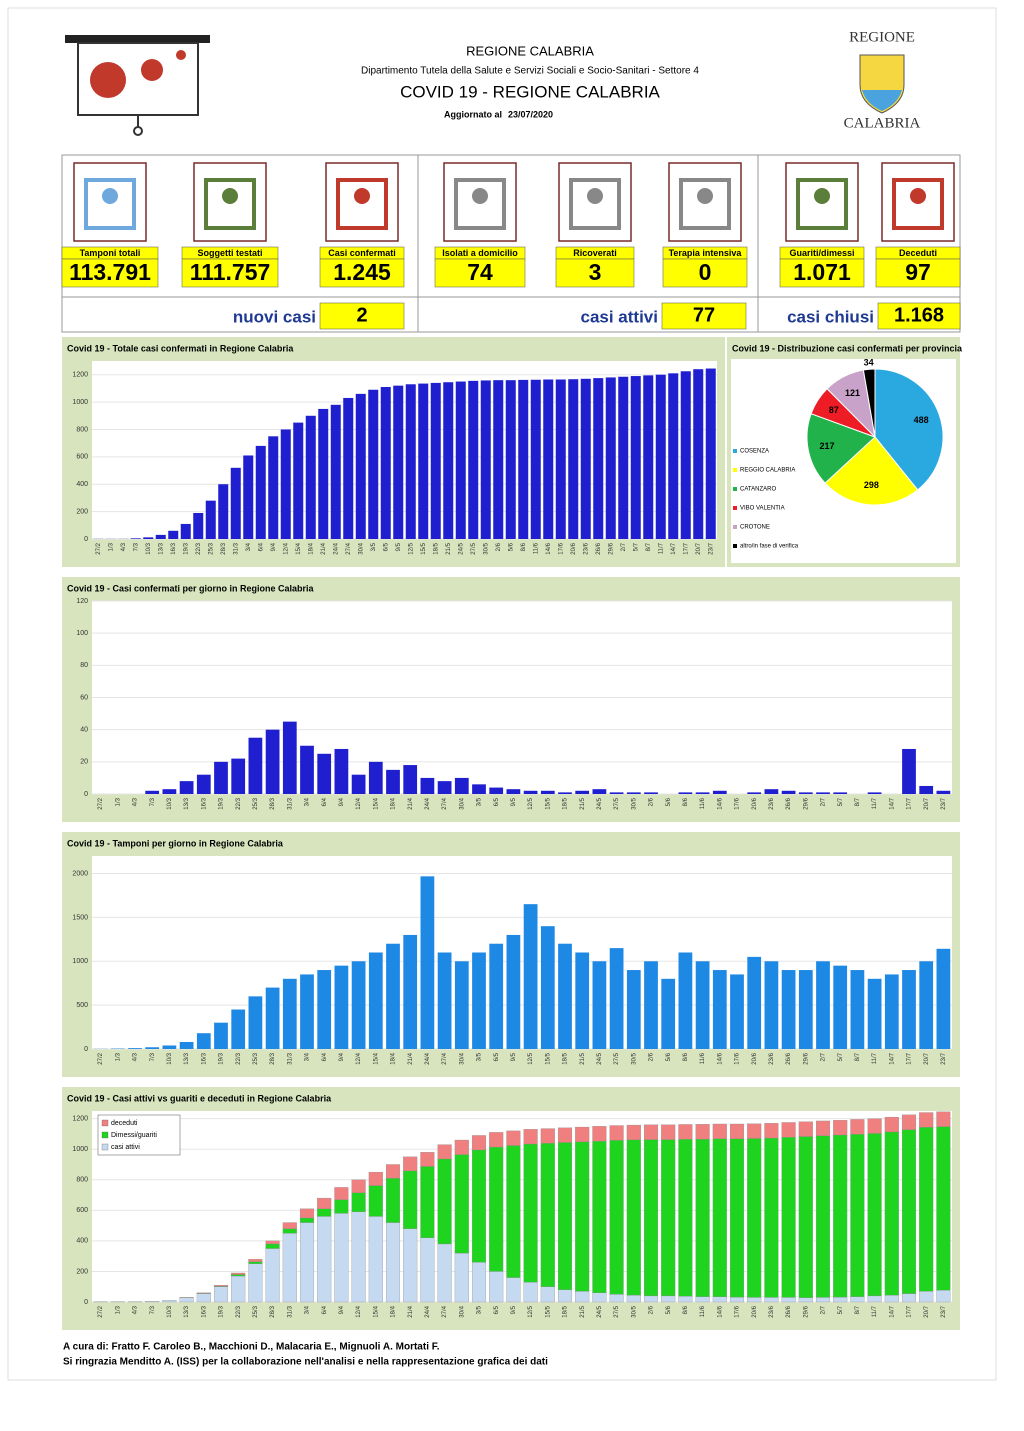 The image size is (1024, 1431). I want to click on x-tick-label: 9/4, so click(342, 1309).